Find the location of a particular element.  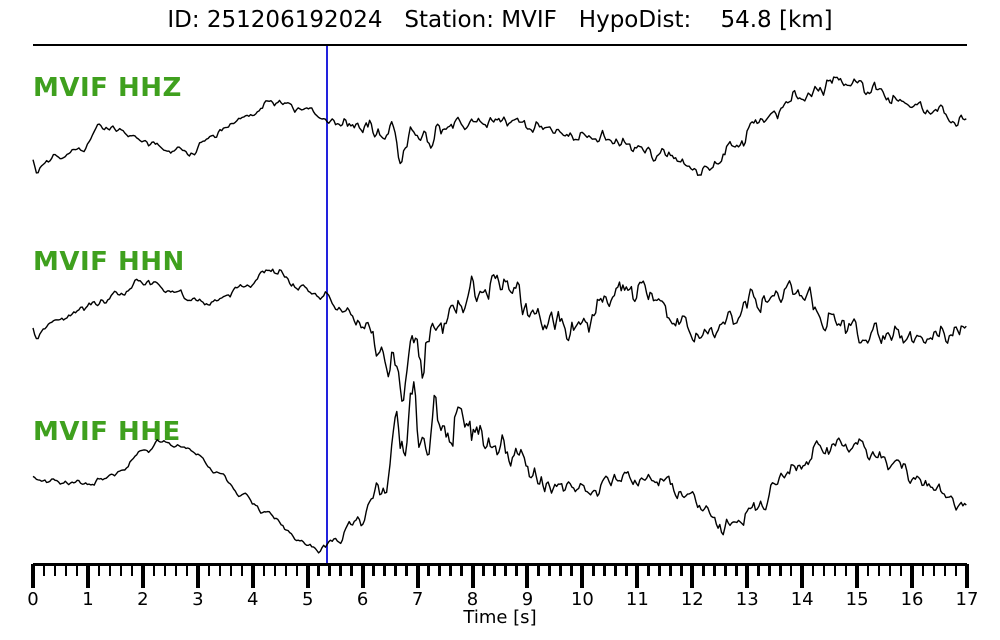

x-axis-label: Time [s] is located at coordinates (500, 617).